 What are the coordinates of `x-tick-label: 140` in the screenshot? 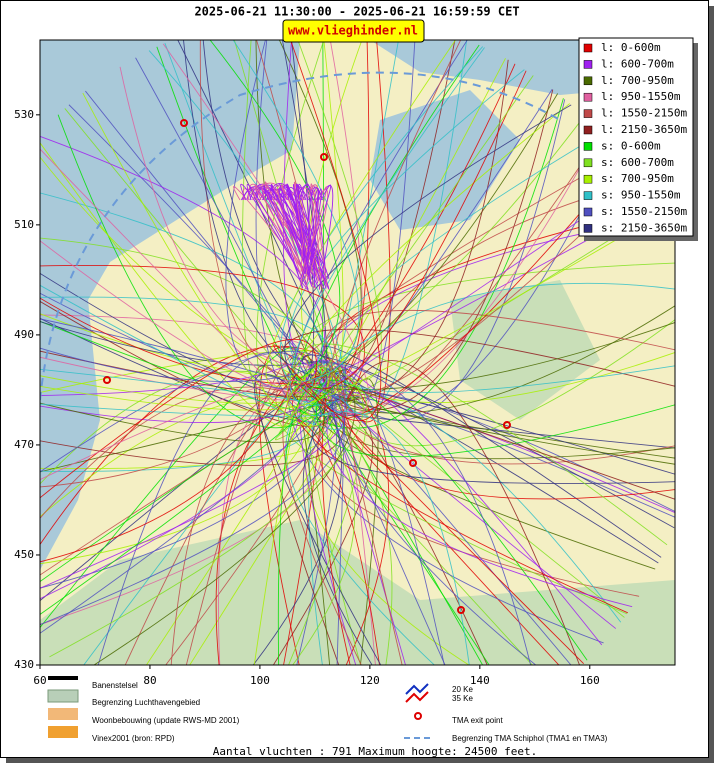 It's located at (480, 680).